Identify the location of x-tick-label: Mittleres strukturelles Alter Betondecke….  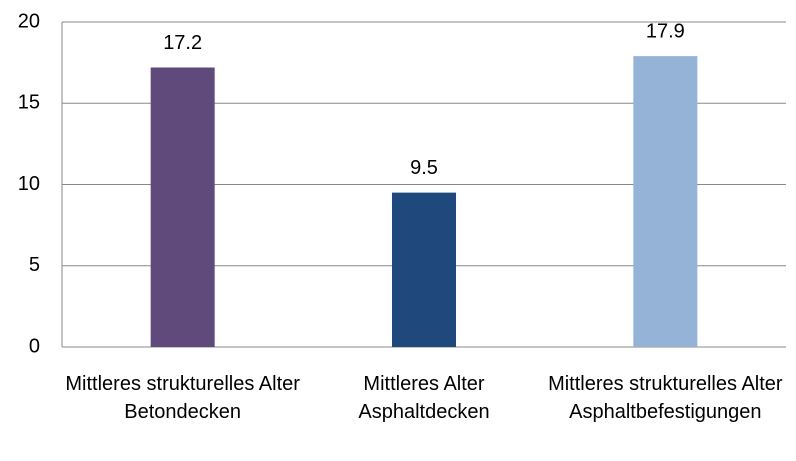
(182, 398).